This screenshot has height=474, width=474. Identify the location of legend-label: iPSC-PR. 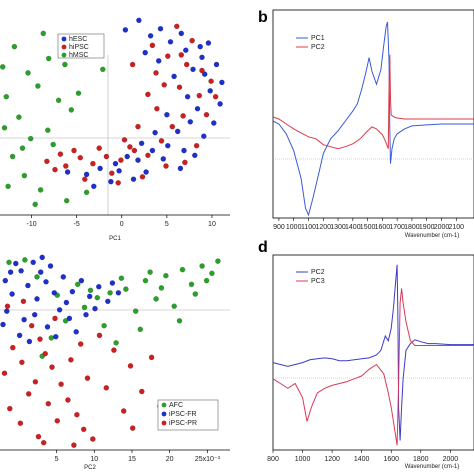
(183, 423).